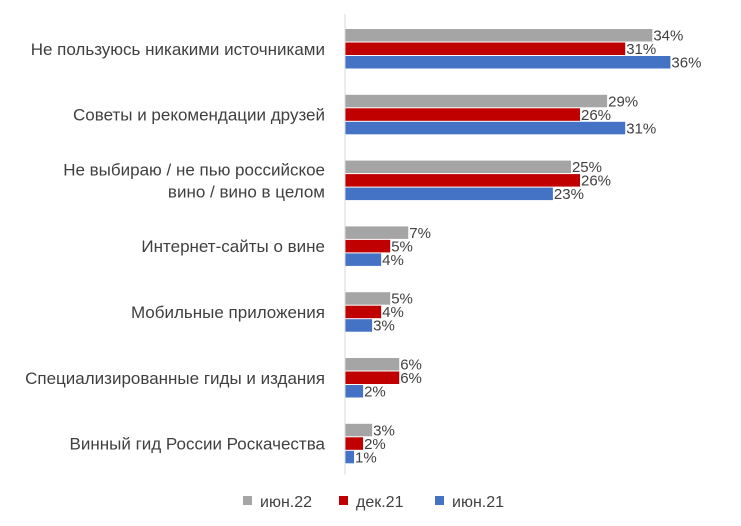 The image size is (741, 526). I want to click on legend-label-1: дек.21, so click(380, 502).